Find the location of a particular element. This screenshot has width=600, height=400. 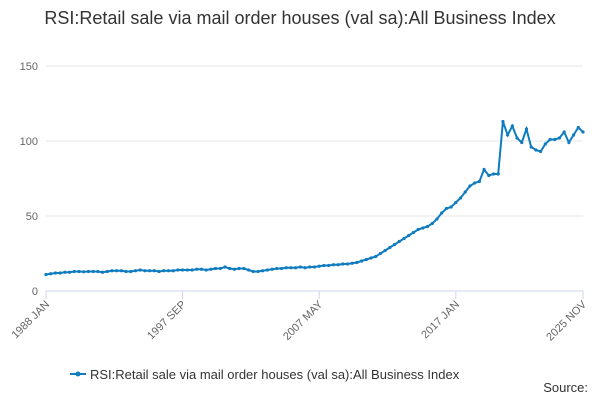

x-tick-label: 1997 SEP is located at coordinates (167, 321).